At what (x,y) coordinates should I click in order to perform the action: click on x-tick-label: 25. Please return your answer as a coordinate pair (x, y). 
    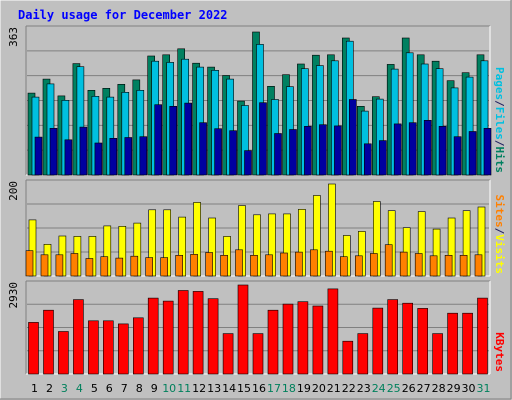
    Looking at the image, I should click on (394, 388).